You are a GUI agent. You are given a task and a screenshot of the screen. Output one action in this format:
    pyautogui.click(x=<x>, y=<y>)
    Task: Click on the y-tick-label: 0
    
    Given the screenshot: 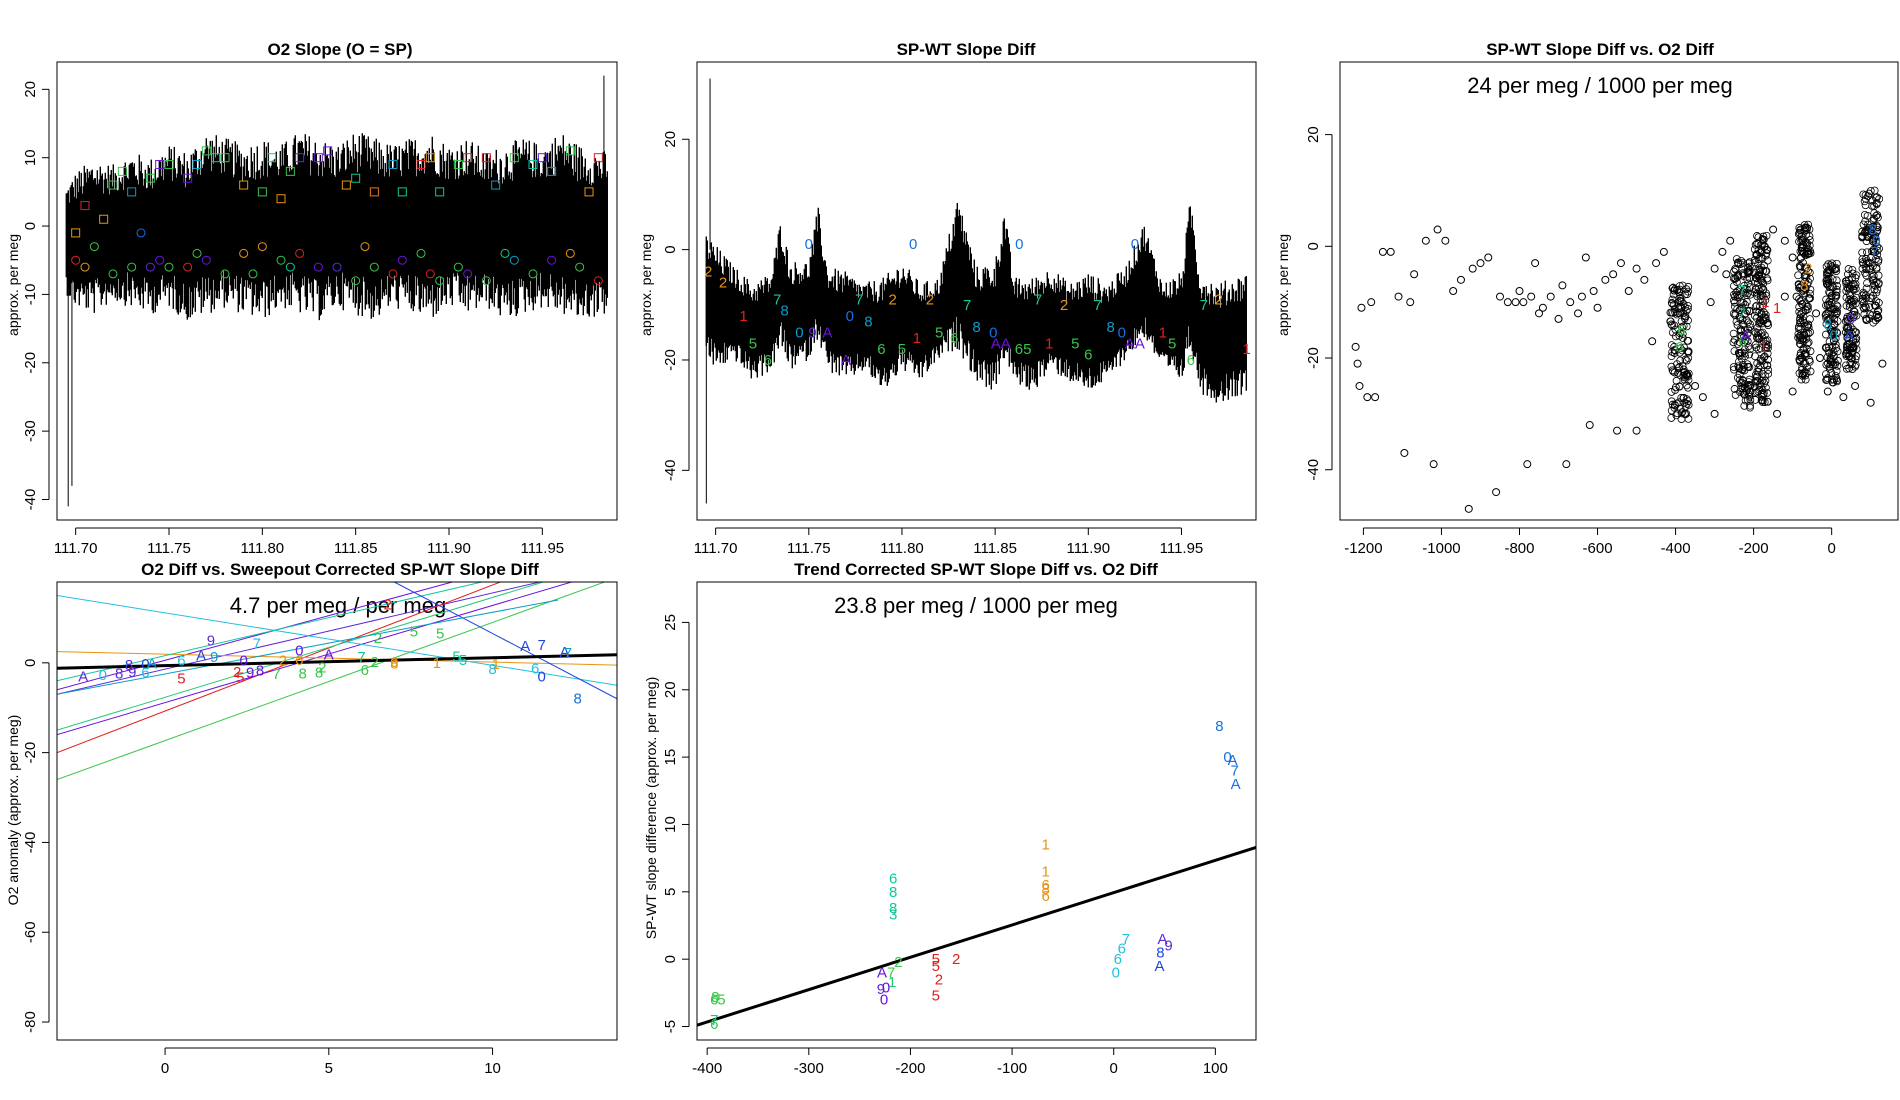 What is the action you would take?
    pyautogui.click(x=30, y=663)
    